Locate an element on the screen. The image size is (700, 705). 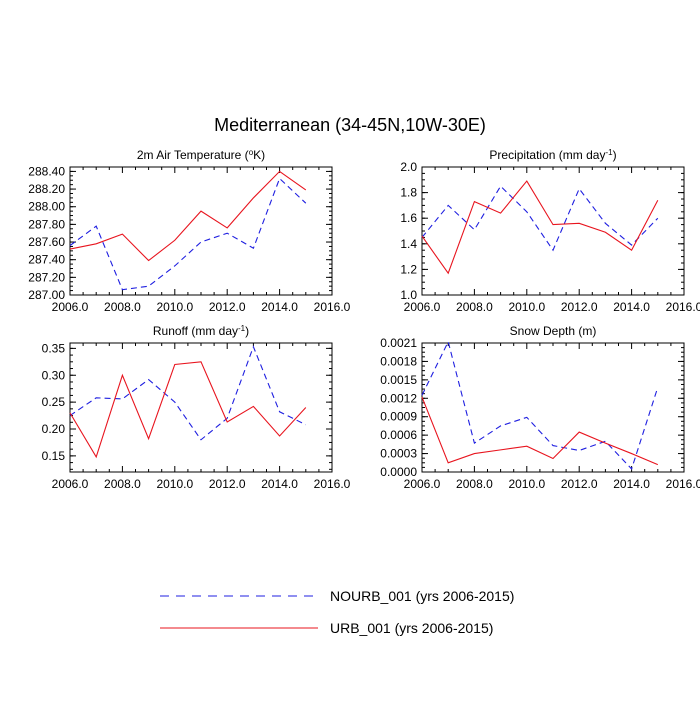
y-tick-label: 0.20 is located at coordinates (54, 429).